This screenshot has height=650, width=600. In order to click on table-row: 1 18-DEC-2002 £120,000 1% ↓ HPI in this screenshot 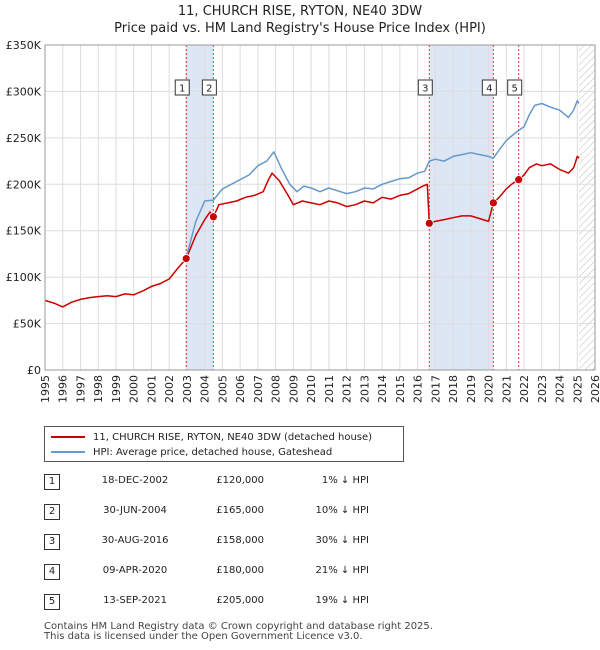, I will do `click(214, 487)`.